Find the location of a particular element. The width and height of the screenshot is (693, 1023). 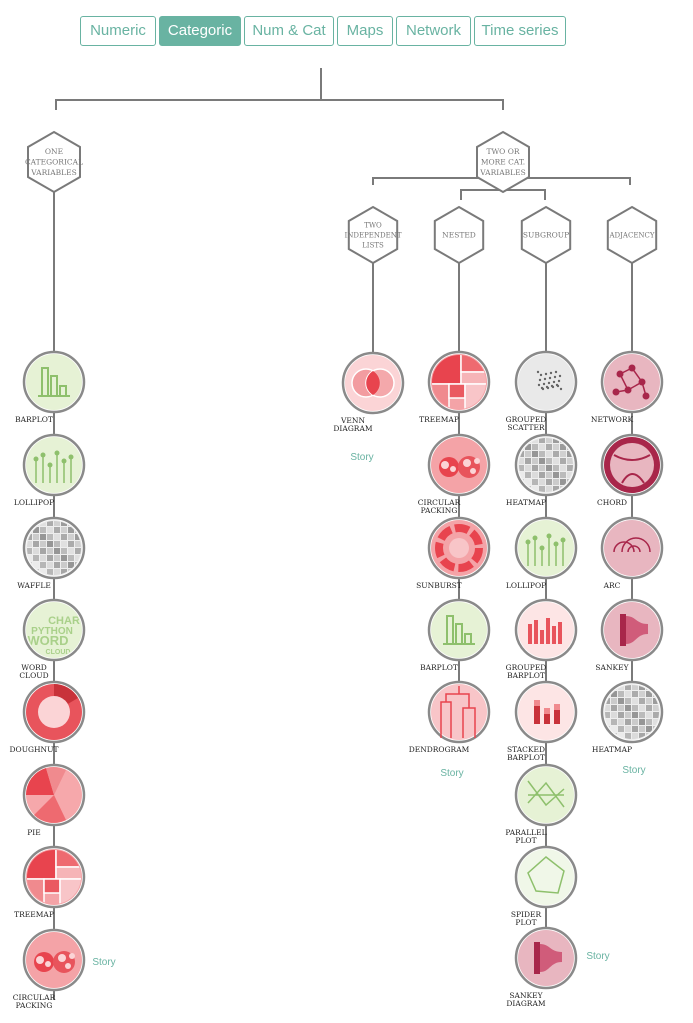

chart-label: WAFFLE is located at coordinates (34, 585).